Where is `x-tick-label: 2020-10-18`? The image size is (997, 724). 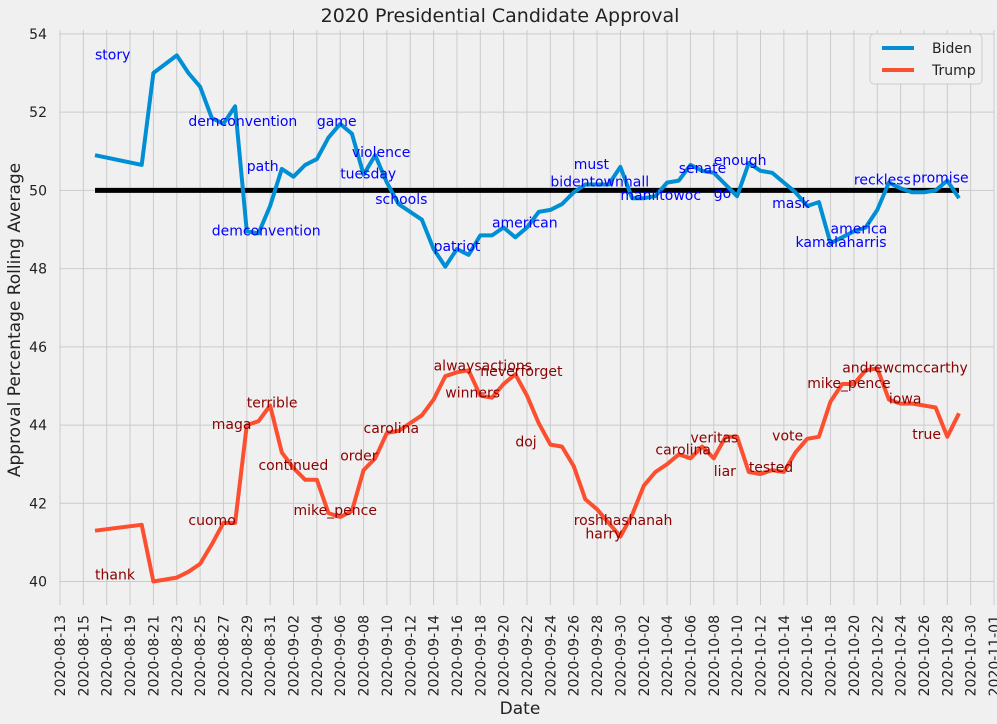
x-tick-label: 2020-10-18 is located at coordinates (832, 655).